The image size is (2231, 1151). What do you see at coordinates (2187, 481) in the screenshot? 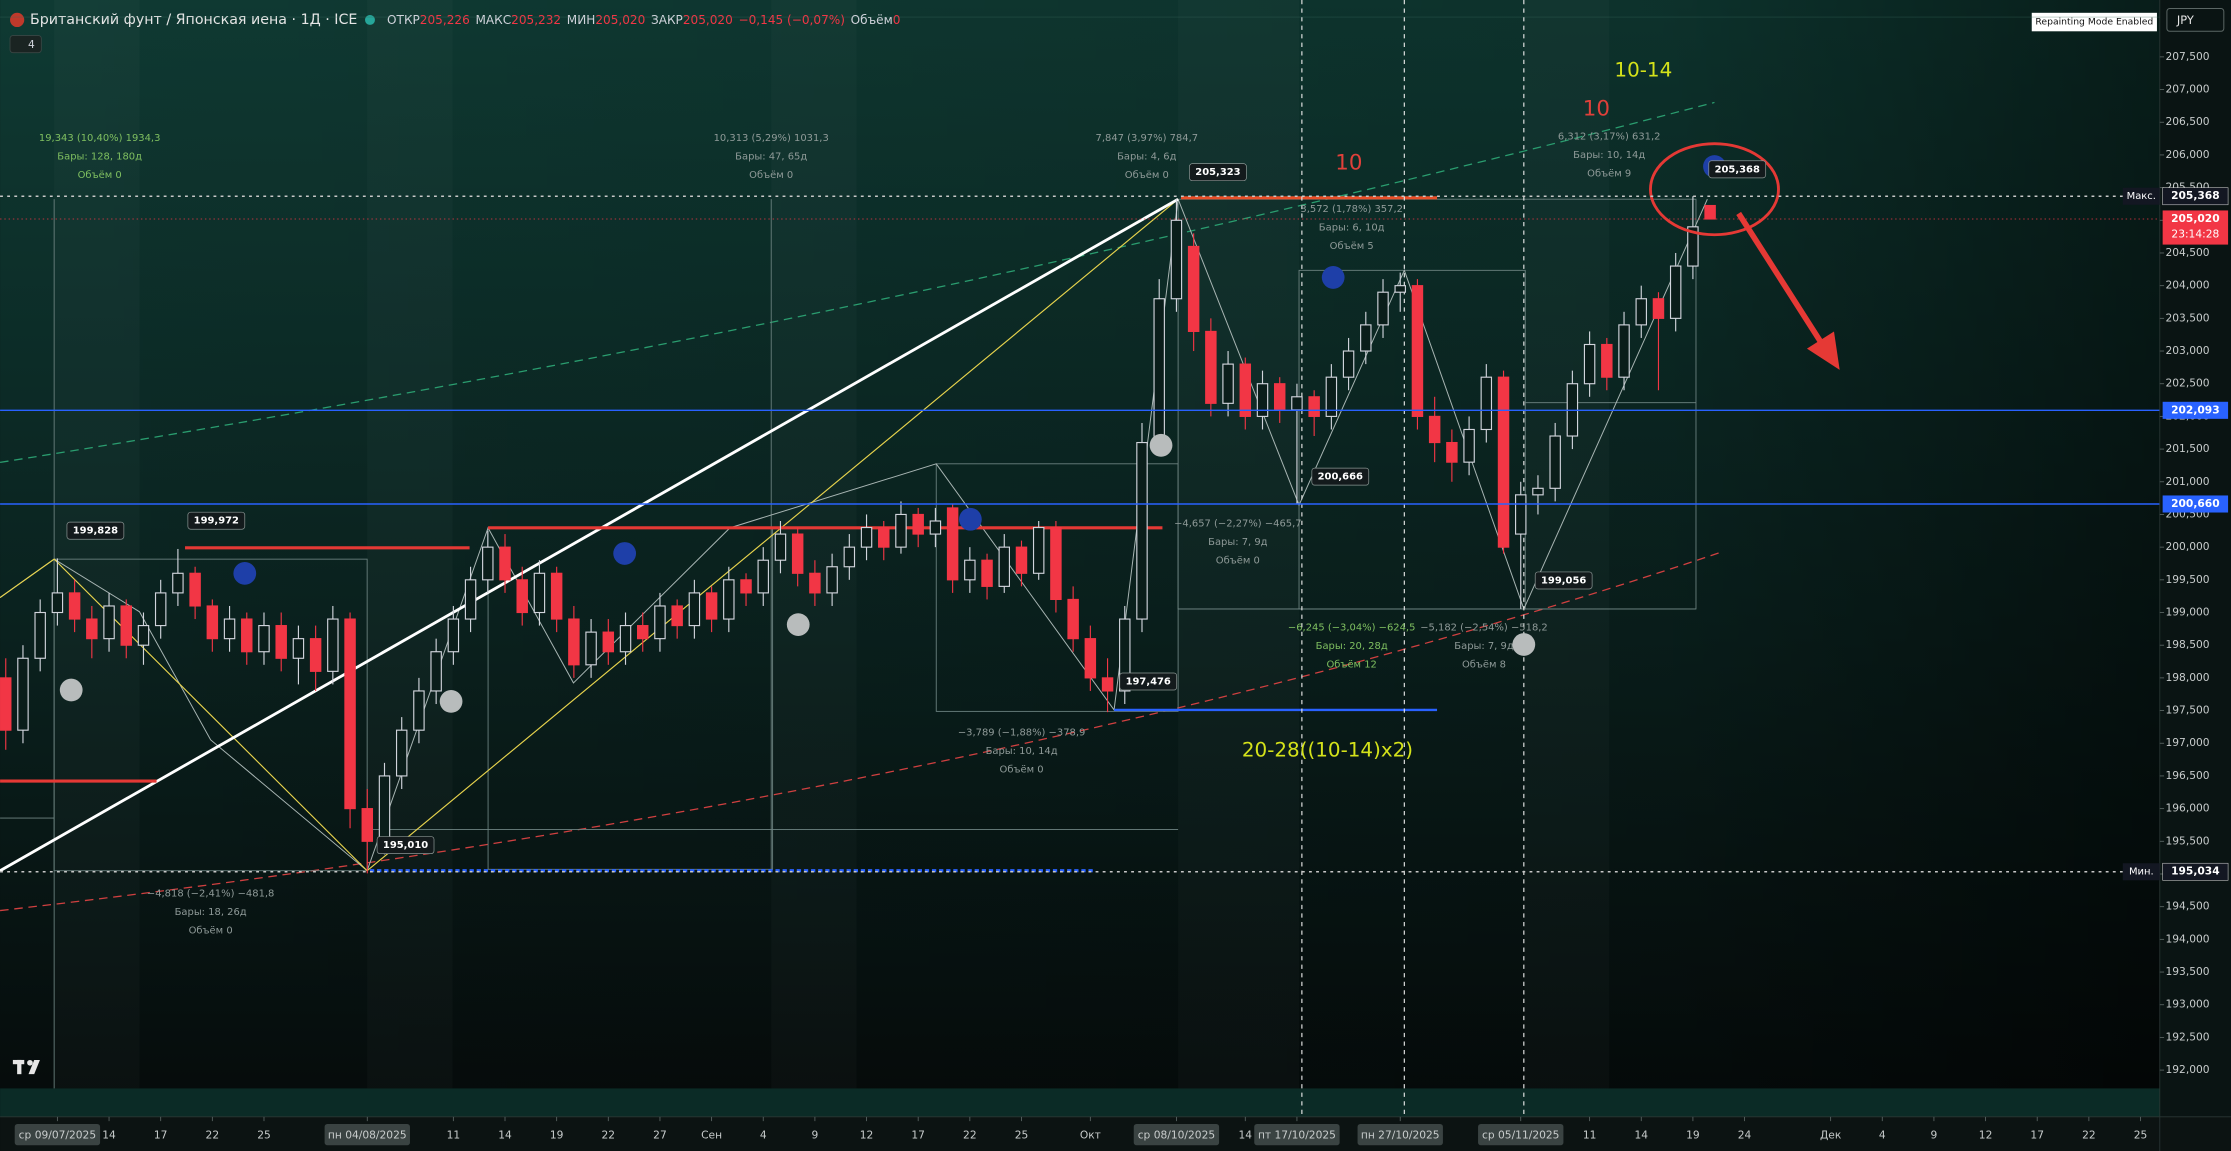
I see `y-tick-label: 201,000` at bounding box center [2187, 481].